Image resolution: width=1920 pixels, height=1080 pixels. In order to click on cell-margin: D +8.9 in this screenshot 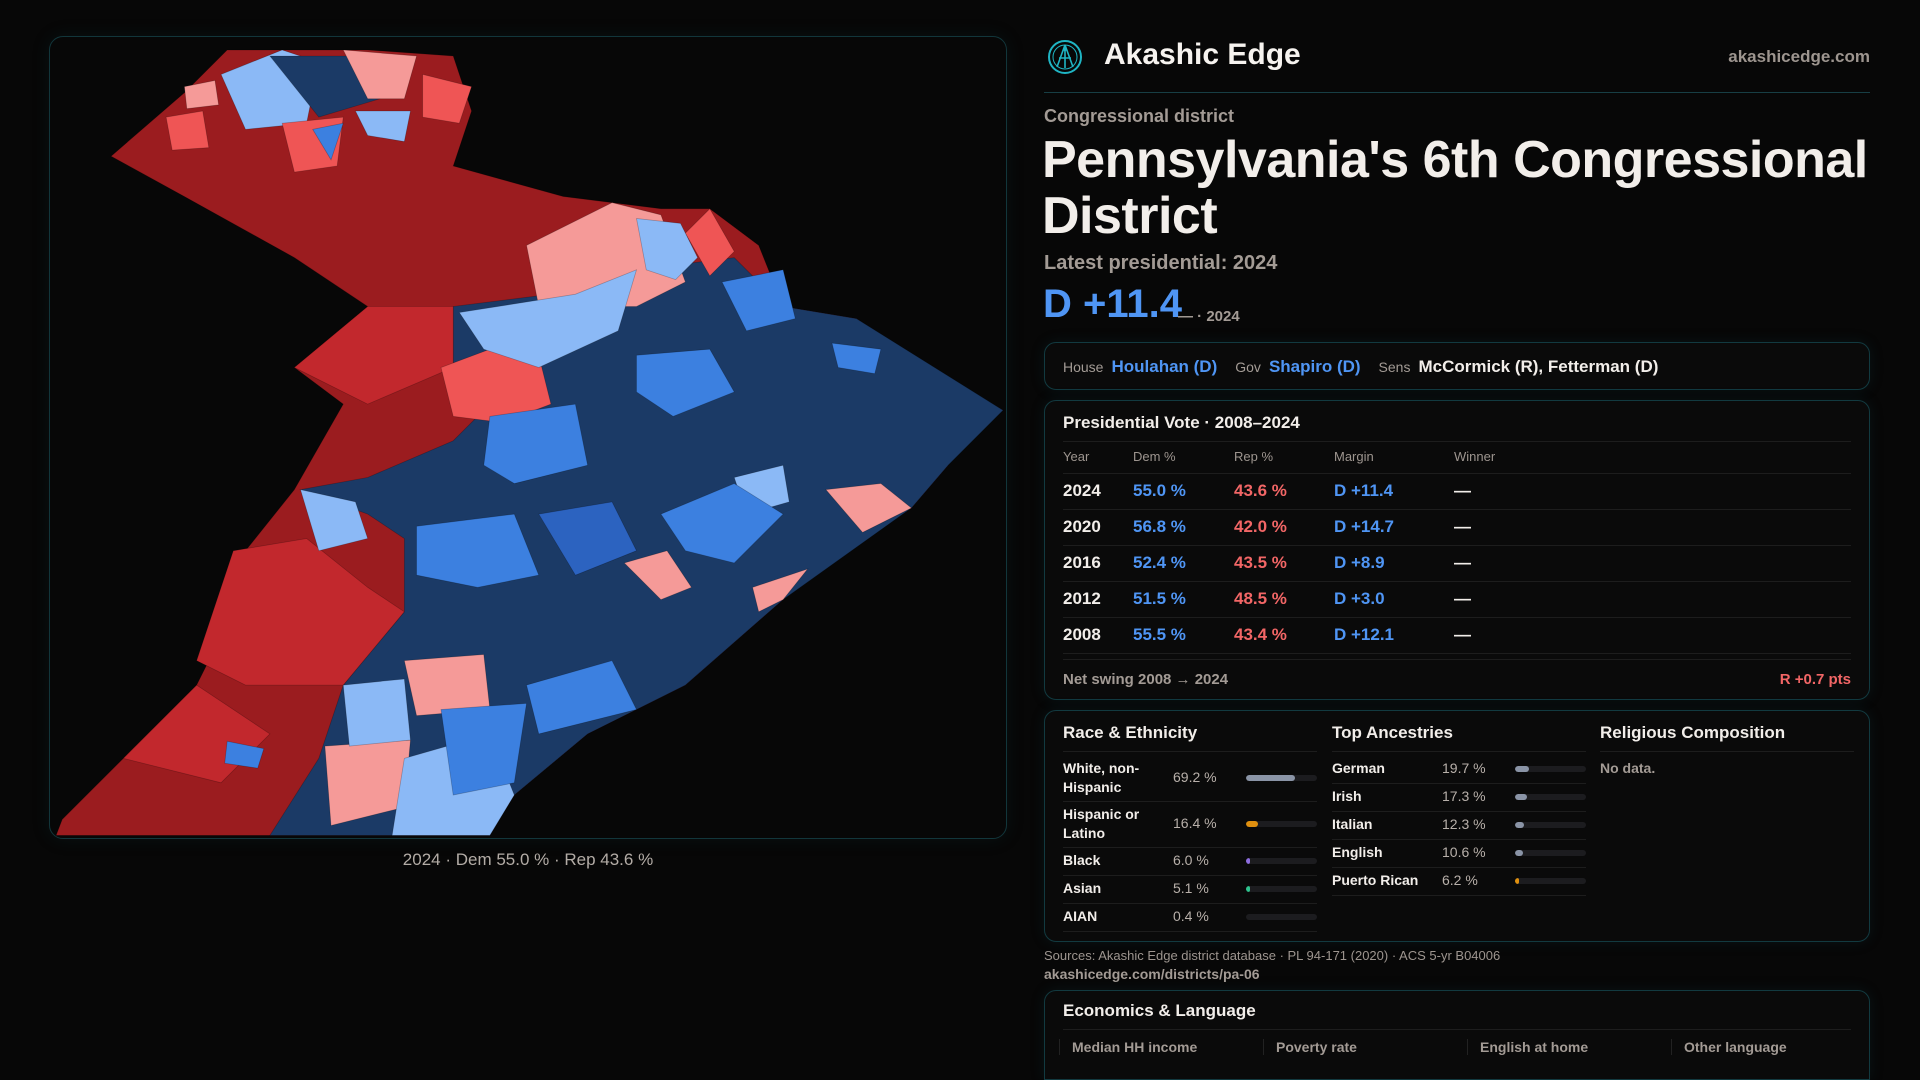, I will do `click(1359, 562)`.